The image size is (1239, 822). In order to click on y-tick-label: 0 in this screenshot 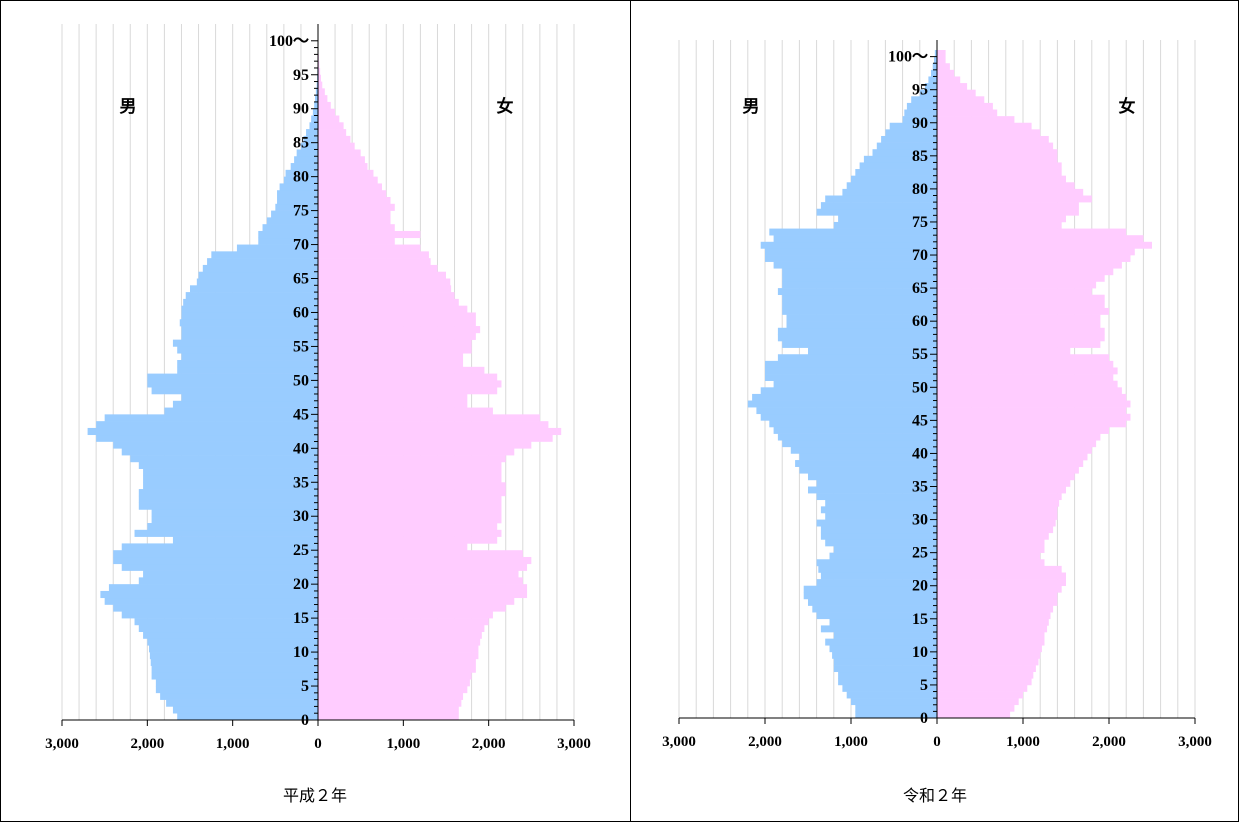, I will do `click(305, 720)`.